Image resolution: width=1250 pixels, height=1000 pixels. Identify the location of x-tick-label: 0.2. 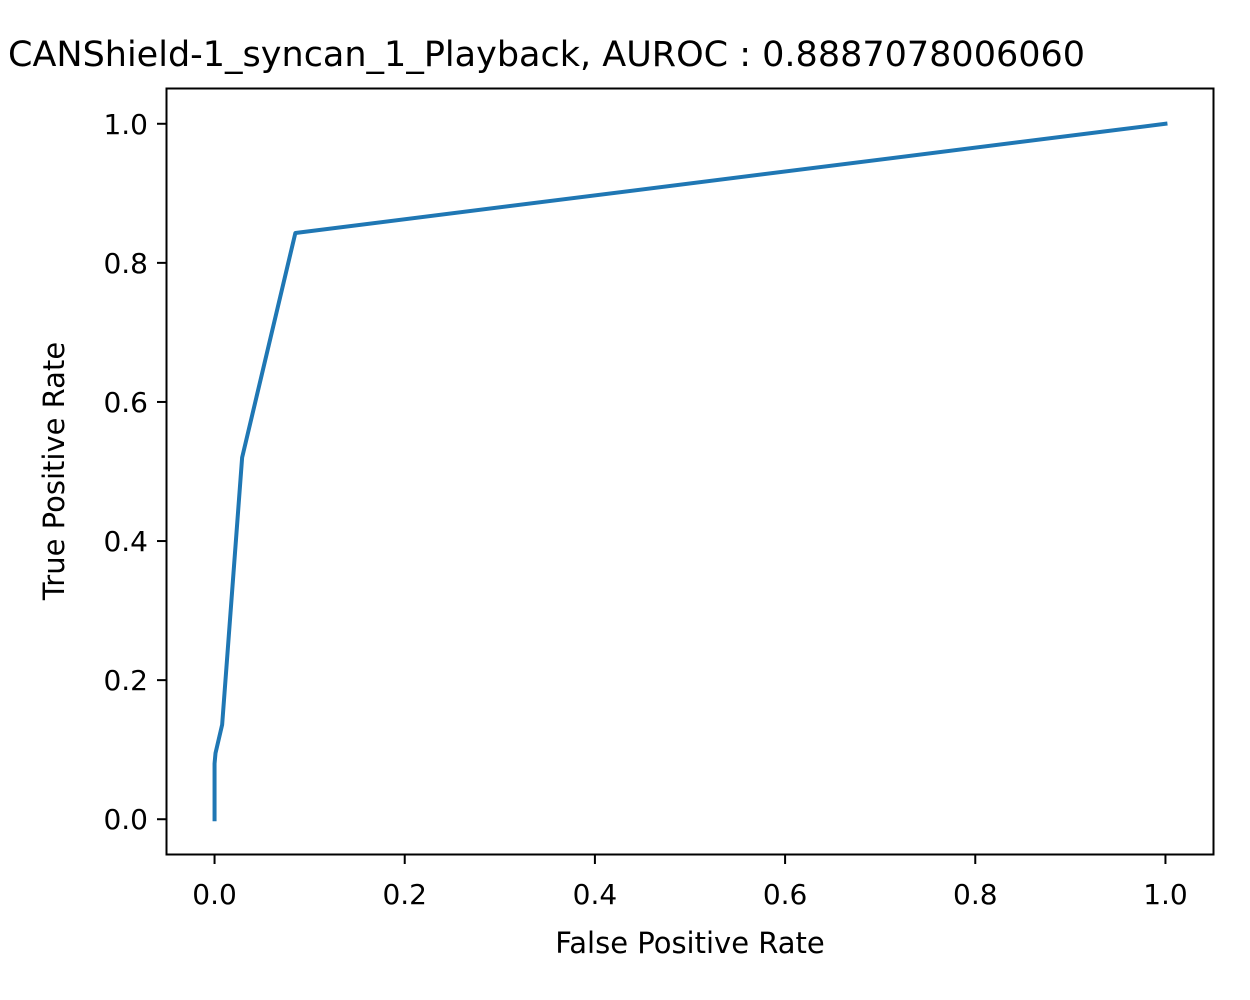
(404, 894).